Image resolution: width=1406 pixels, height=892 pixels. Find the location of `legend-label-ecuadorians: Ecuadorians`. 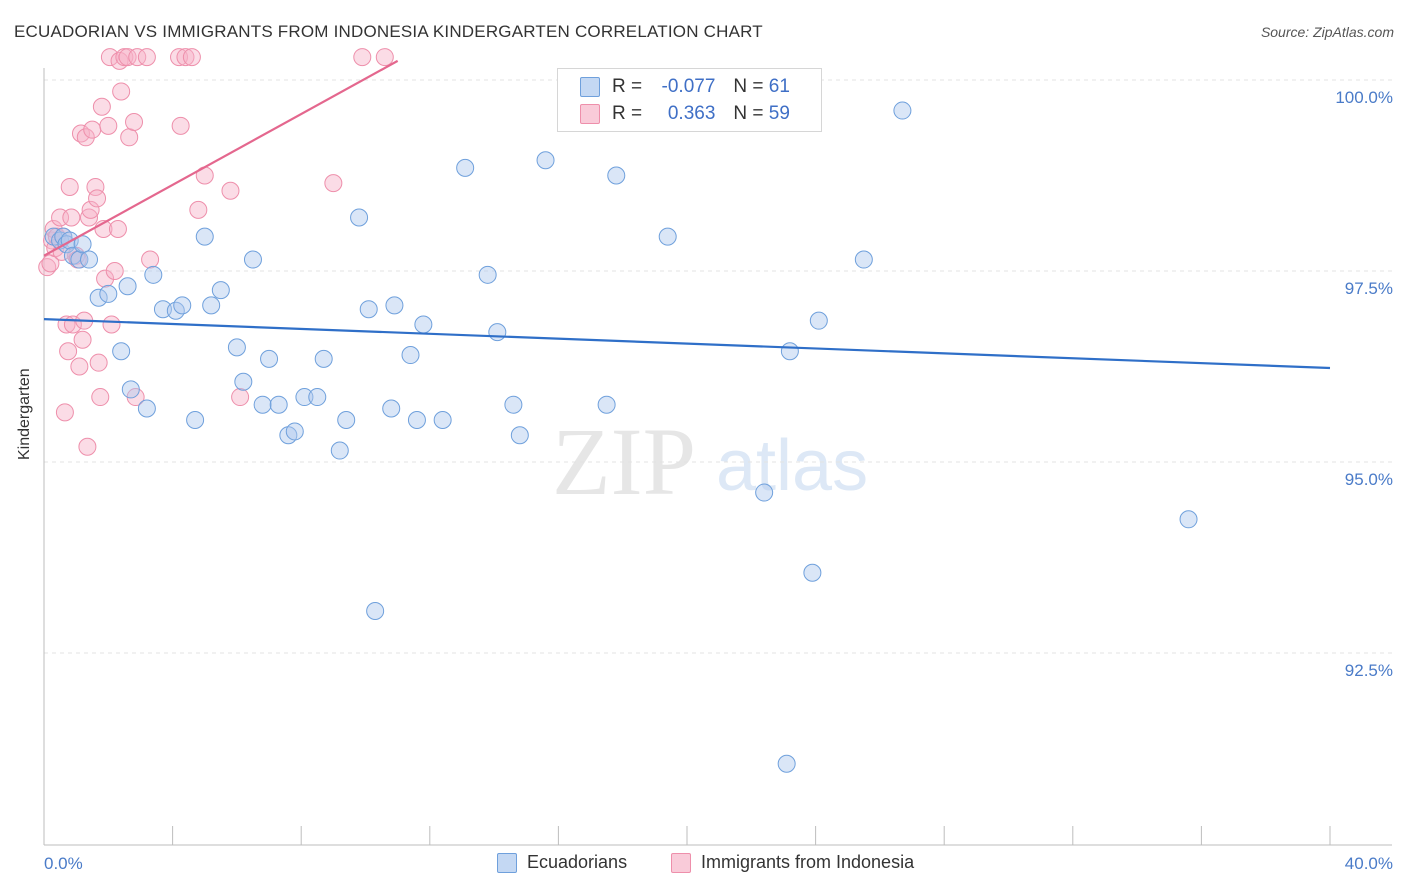

legend-label-ecuadorians: Ecuadorians is located at coordinates (577, 862).